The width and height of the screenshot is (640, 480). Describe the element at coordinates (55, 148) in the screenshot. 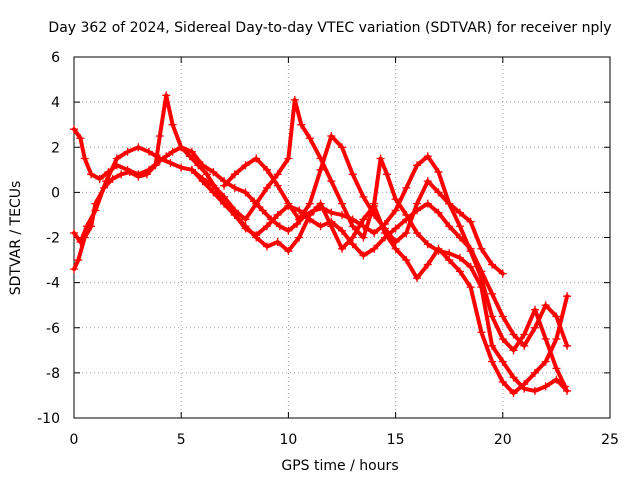

I see `y-tick-label: 2` at that location.